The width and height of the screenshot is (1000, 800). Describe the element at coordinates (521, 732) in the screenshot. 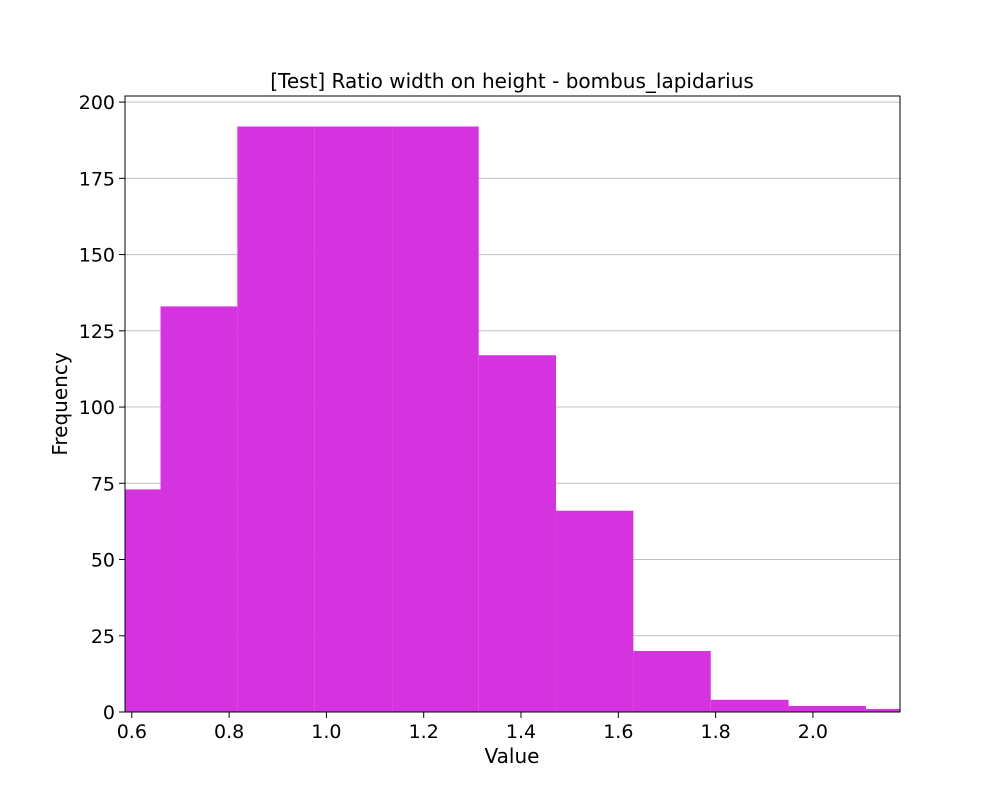

I see `x-tick-label-4: 1.4` at that location.